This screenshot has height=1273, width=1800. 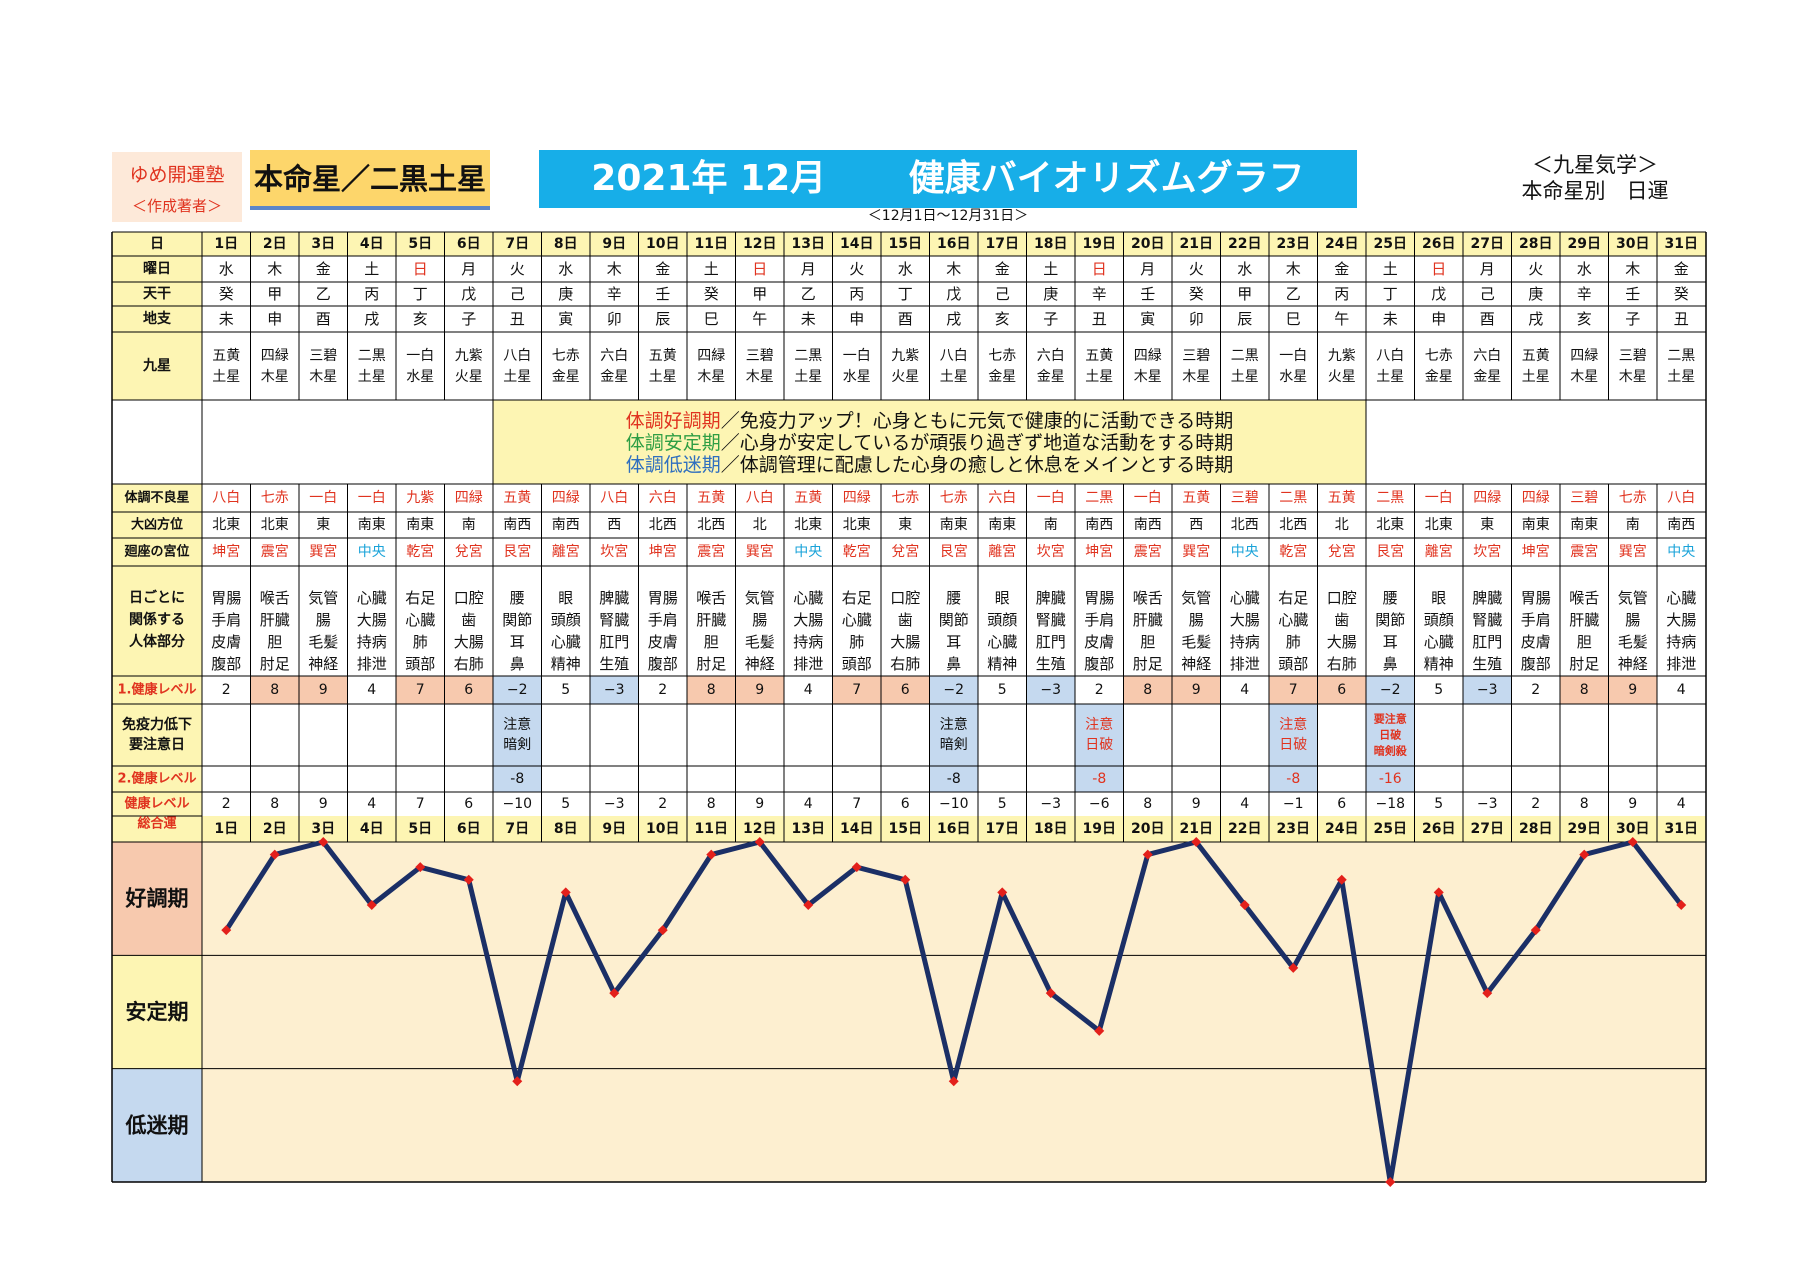 What do you see at coordinates (1632, 269) in the screenshot?
I see `weekday-cell: 木` at bounding box center [1632, 269].